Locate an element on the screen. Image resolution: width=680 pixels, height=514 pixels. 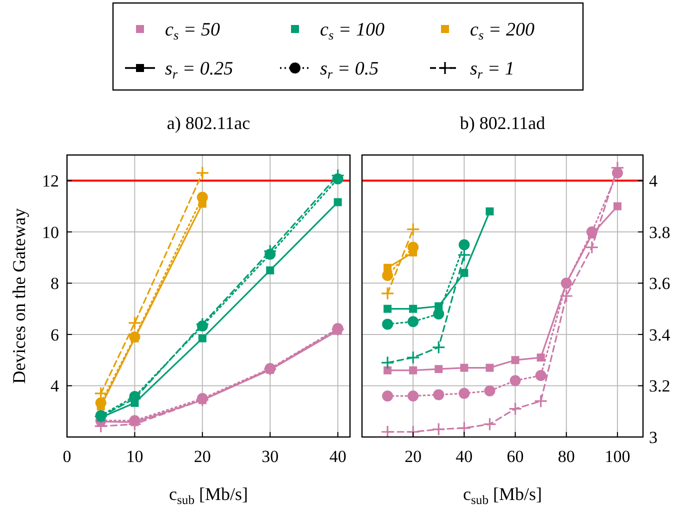
y2-tick-label: 3 is located at coordinates (653, 437).